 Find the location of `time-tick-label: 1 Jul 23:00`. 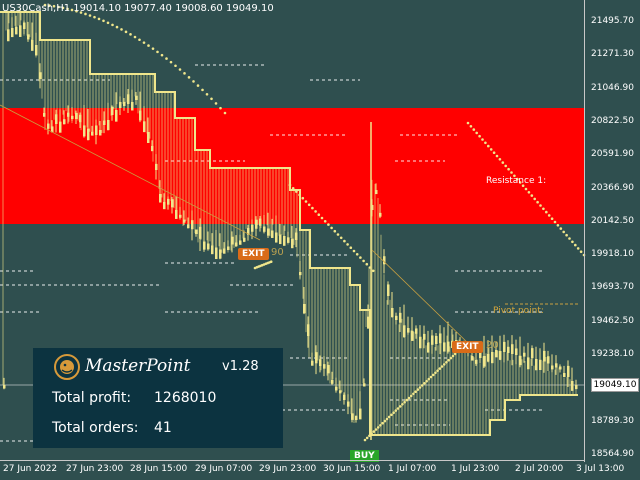

time-tick-label: 1 Jul 23:00 is located at coordinates (475, 469).